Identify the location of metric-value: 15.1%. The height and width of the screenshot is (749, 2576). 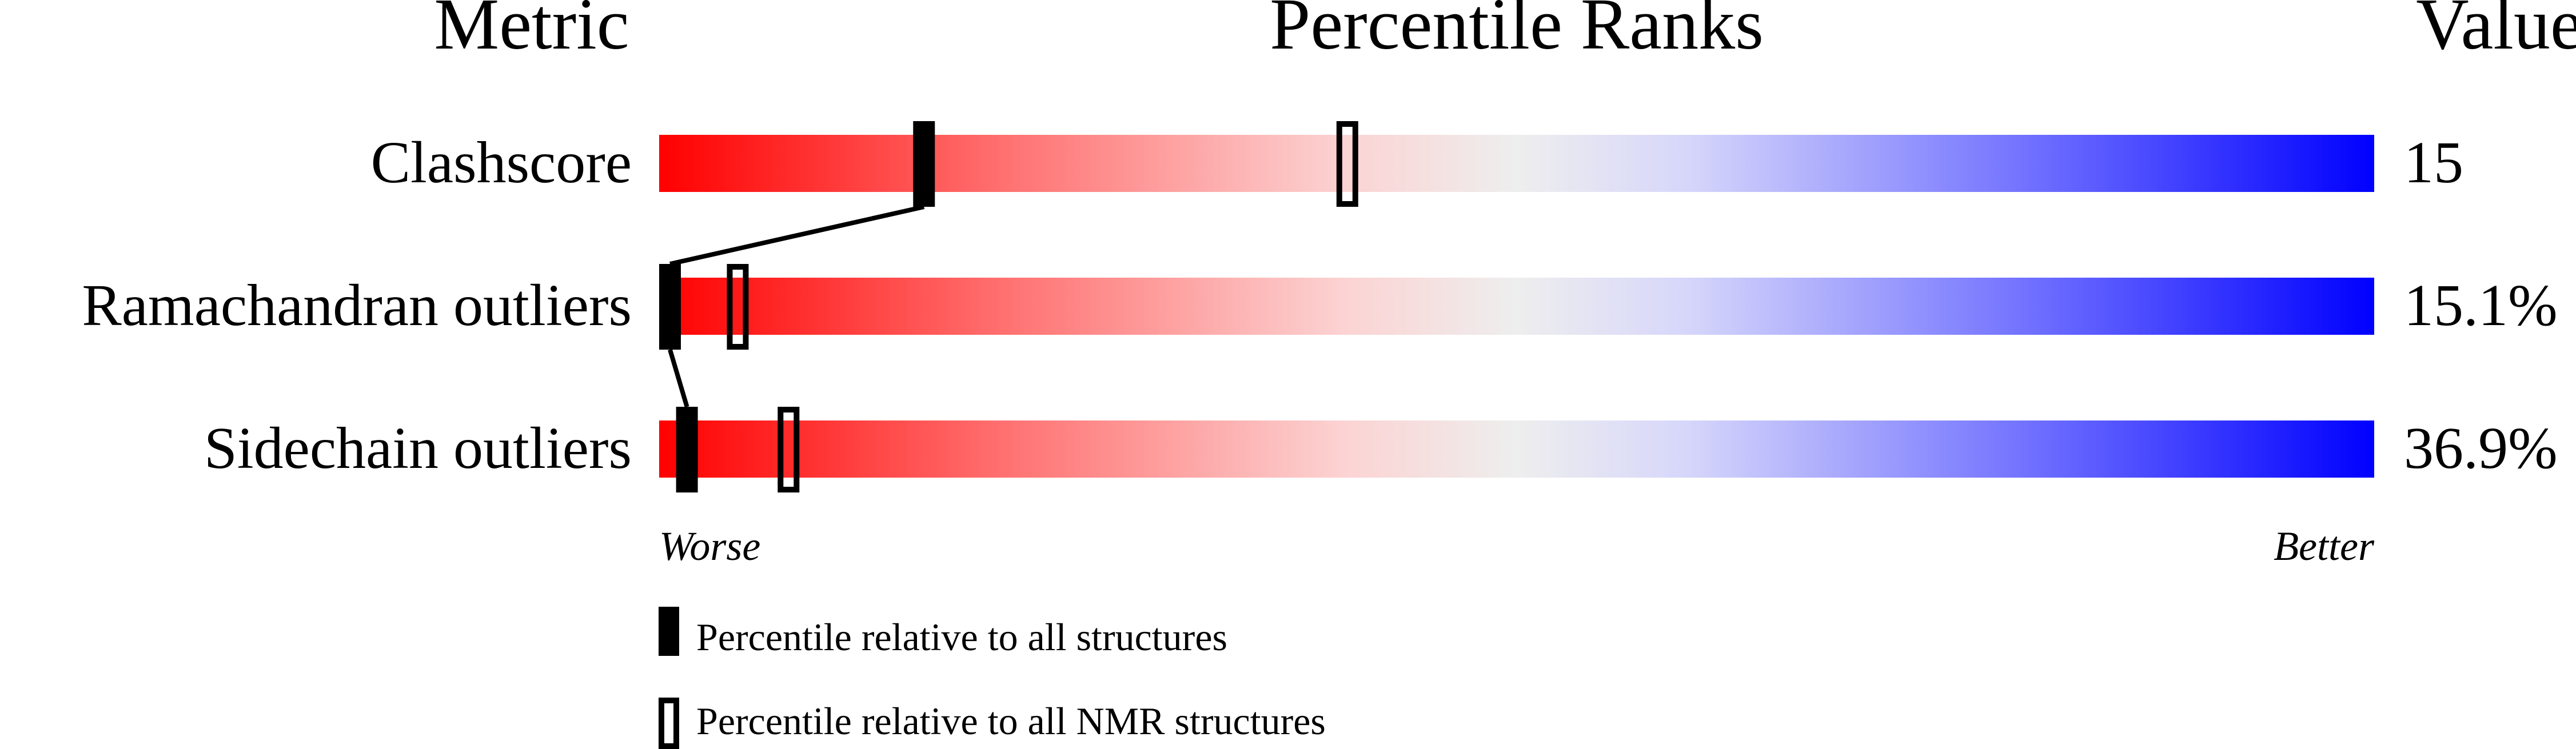
(2481, 306).